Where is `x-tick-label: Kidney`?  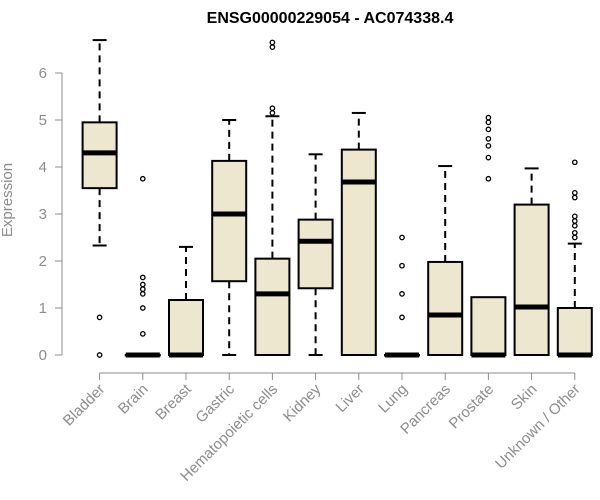
x-tick-label: Kidney is located at coordinates (302, 402).